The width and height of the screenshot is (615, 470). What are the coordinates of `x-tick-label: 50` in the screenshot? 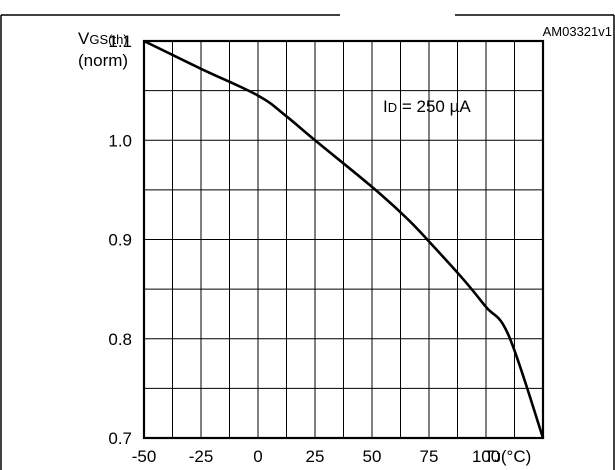 It's located at (372, 456).